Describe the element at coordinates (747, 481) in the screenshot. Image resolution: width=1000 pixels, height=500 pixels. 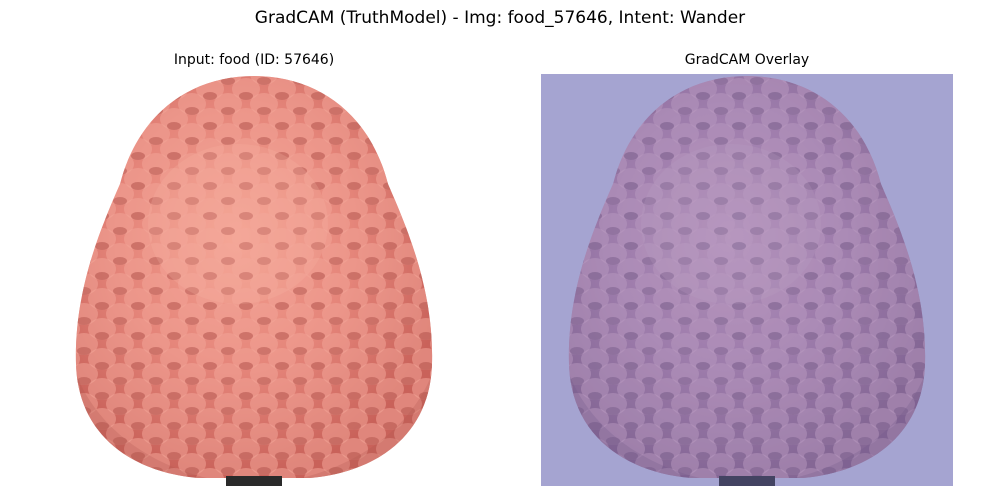
I see `stem-base-overlay` at that location.